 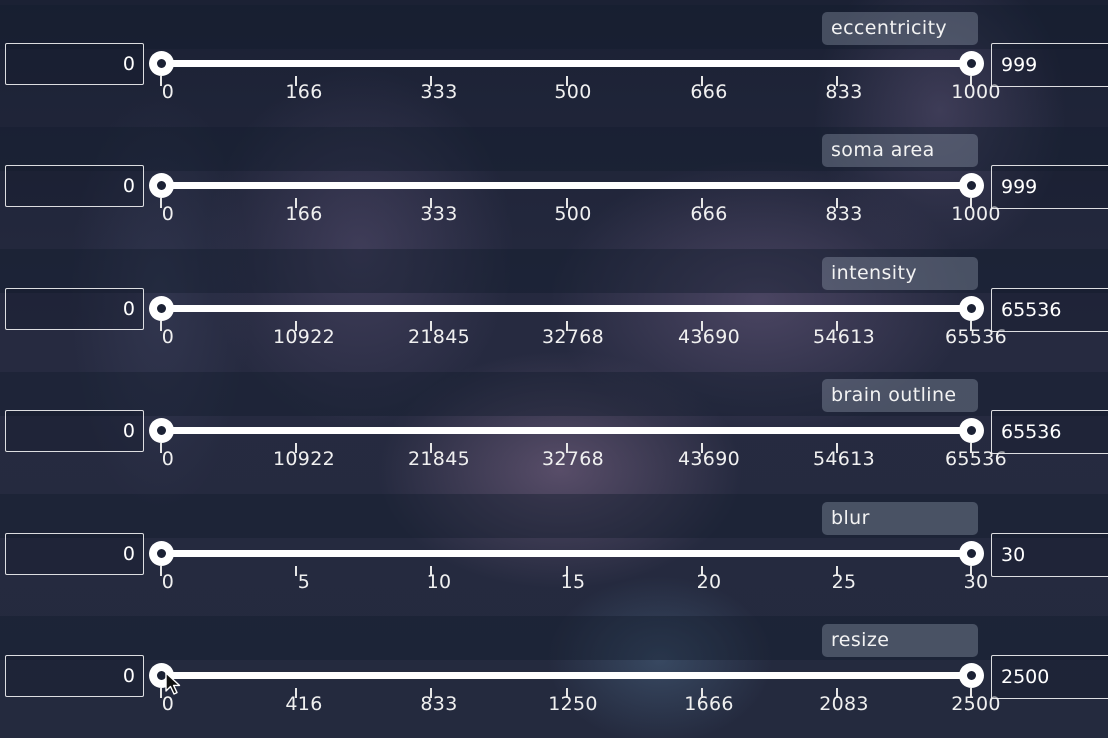 What do you see at coordinates (304, 582) in the screenshot?
I see `tick-label: 5` at bounding box center [304, 582].